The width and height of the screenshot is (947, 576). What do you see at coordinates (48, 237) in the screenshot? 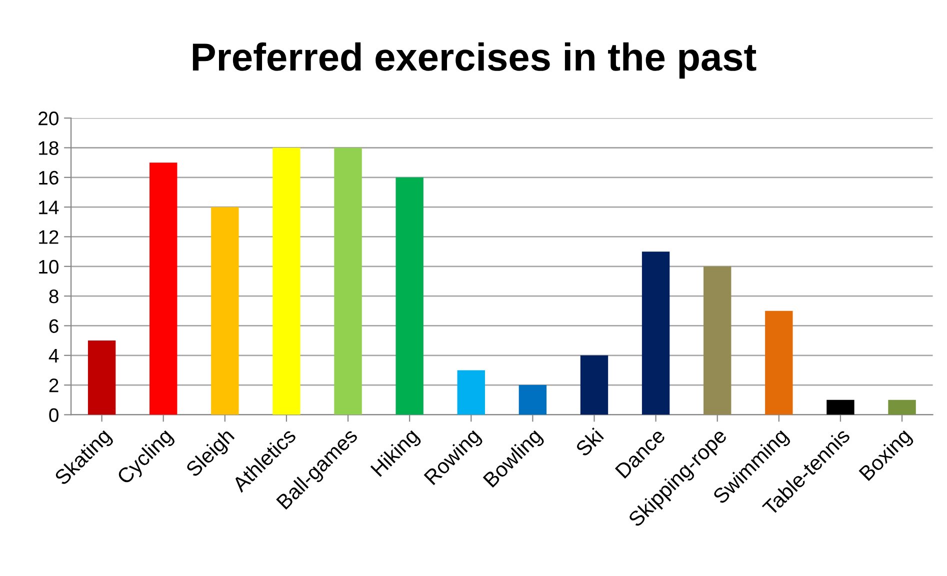
I see `y-tick-label: 12` at bounding box center [48, 237].